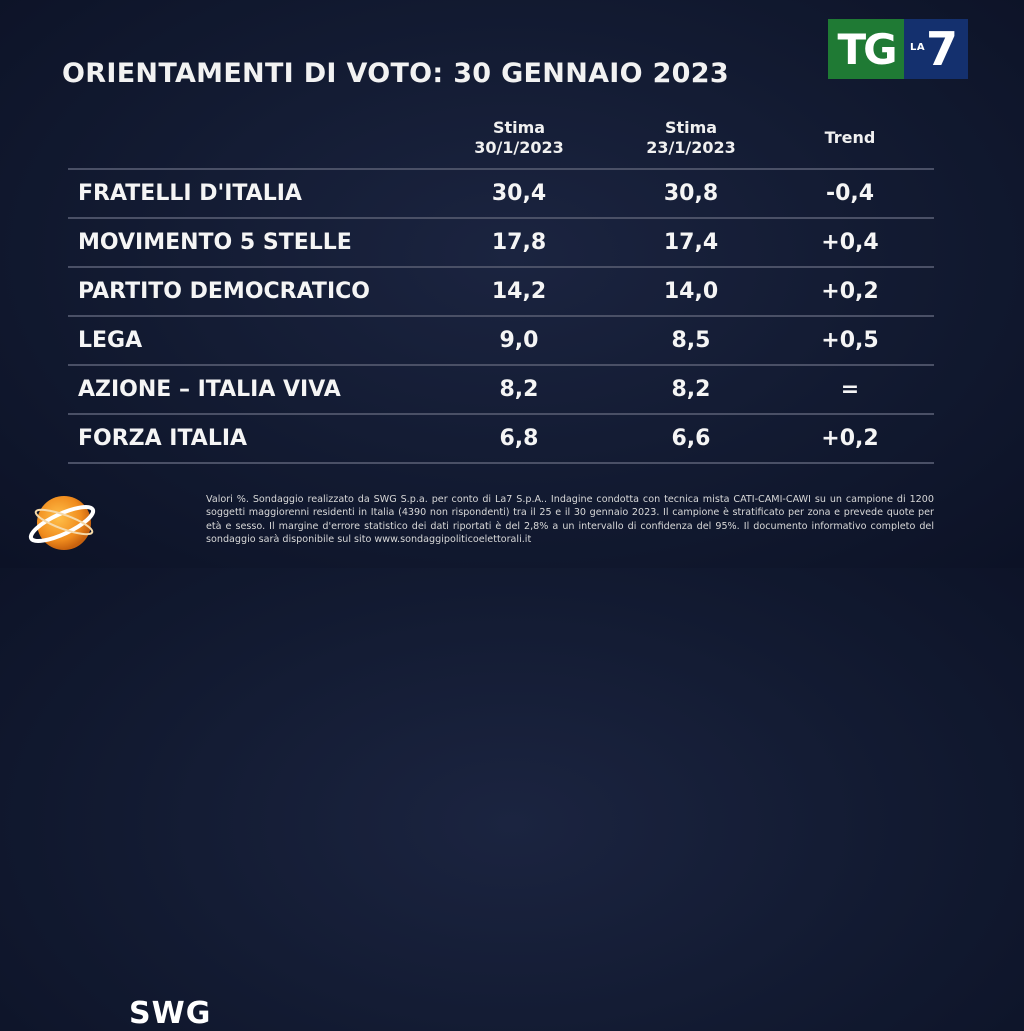 This screenshot has height=1031, width=1024. What do you see at coordinates (691, 340) in the screenshot?
I see `estimate-previous: 8,5` at bounding box center [691, 340].